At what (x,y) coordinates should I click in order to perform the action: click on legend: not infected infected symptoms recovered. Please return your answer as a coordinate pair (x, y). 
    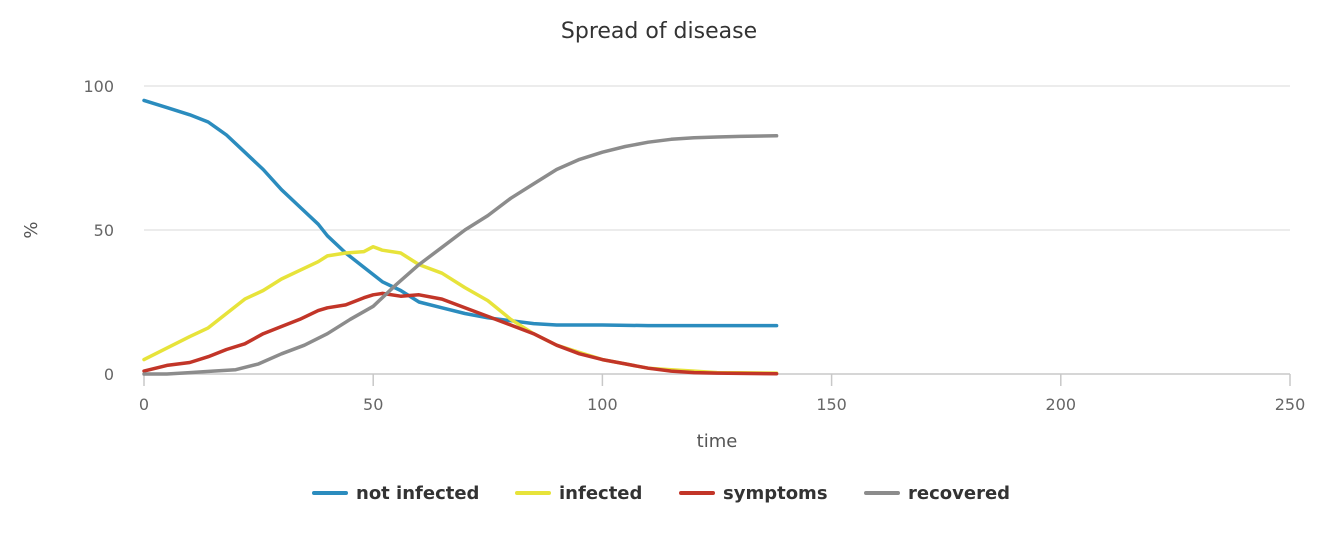
    Looking at the image, I should click on (661, 493).